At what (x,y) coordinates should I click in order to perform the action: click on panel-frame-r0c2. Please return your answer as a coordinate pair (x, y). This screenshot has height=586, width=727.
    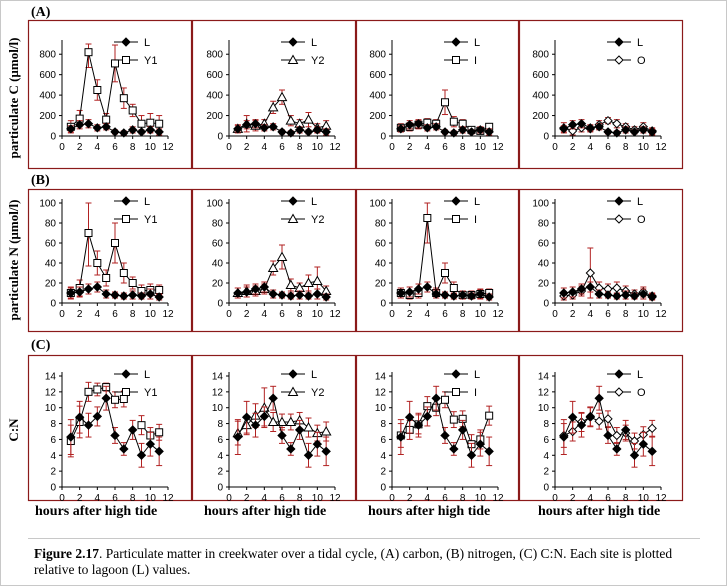
    Looking at the image, I should click on (437, 94).